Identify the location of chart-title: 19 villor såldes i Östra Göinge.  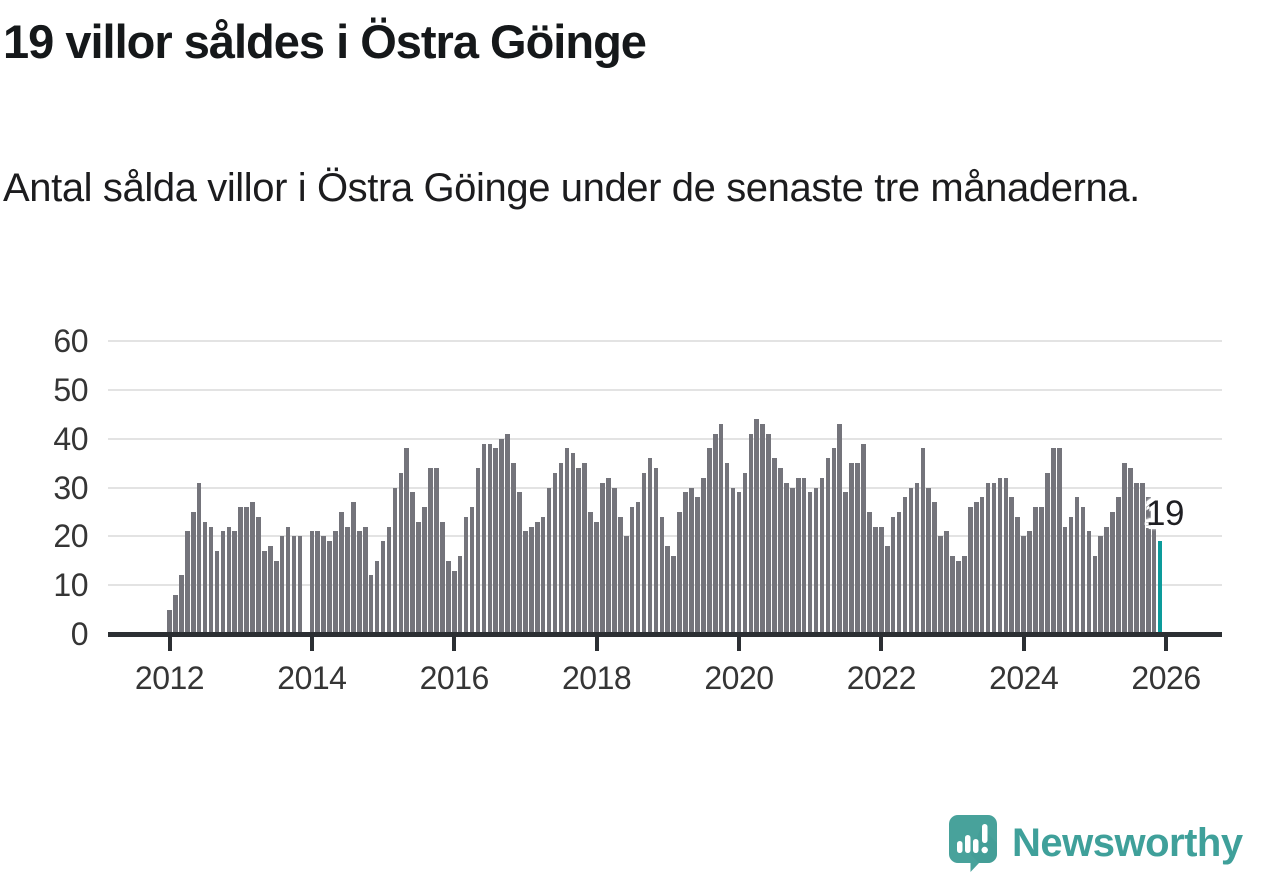
(325, 41).